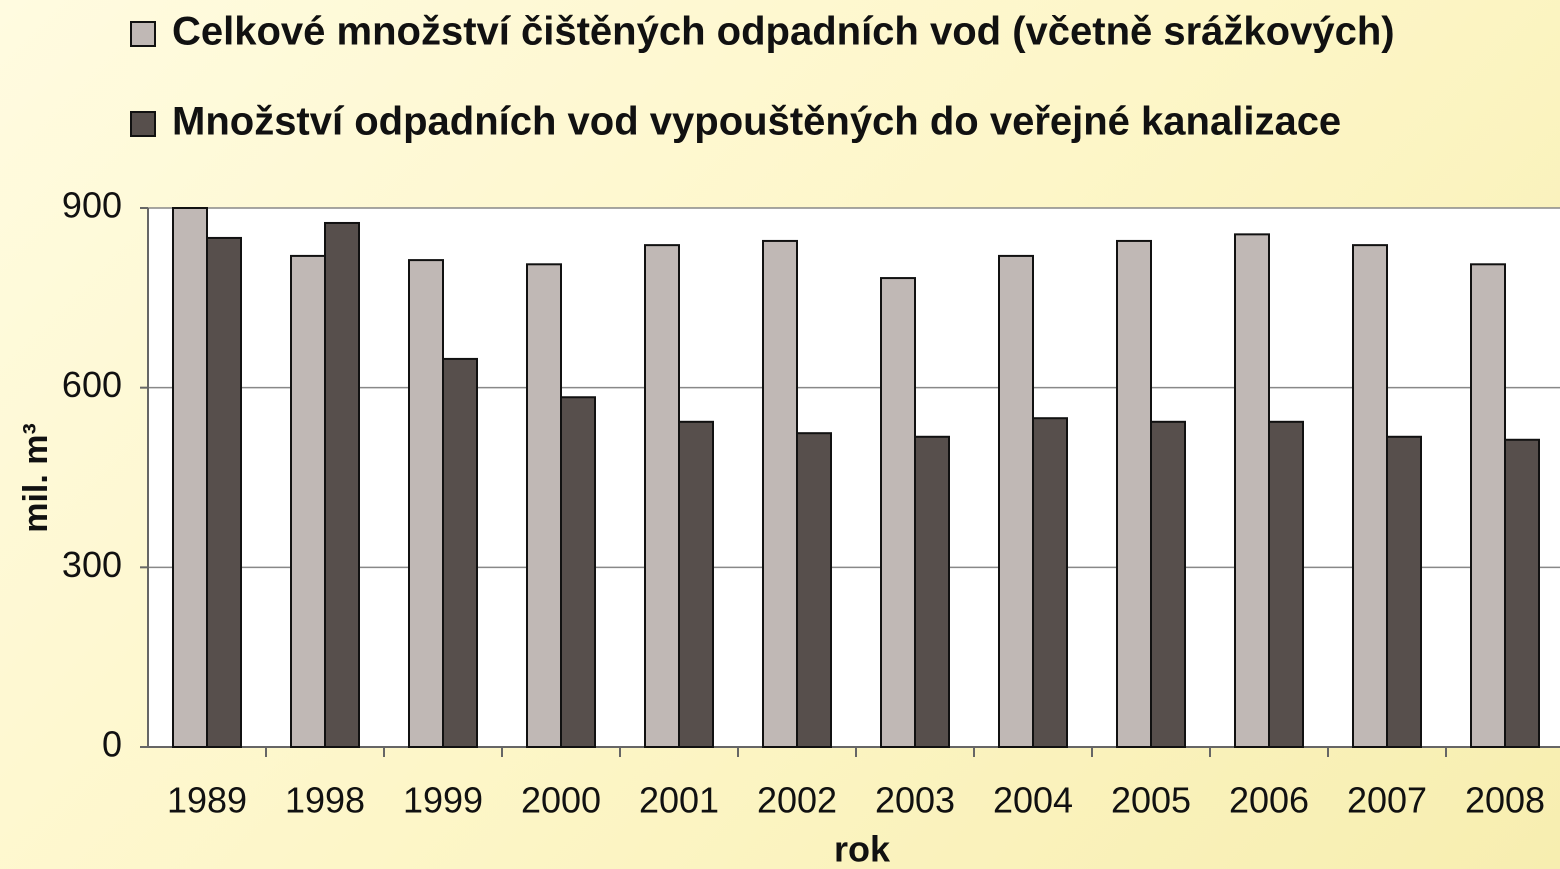 The width and height of the screenshot is (1560, 869). Describe the element at coordinates (443, 800) in the screenshot. I see `x-tick-label: 1999` at that location.